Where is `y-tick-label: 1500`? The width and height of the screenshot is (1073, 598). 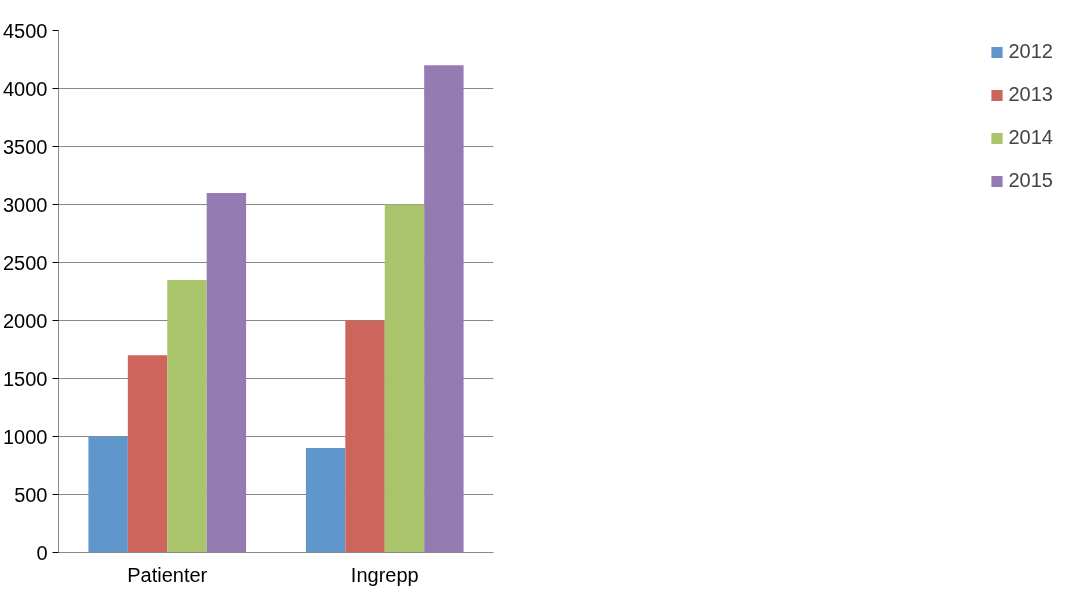 y-tick-label: 1500 is located at coordinates (25, 378).